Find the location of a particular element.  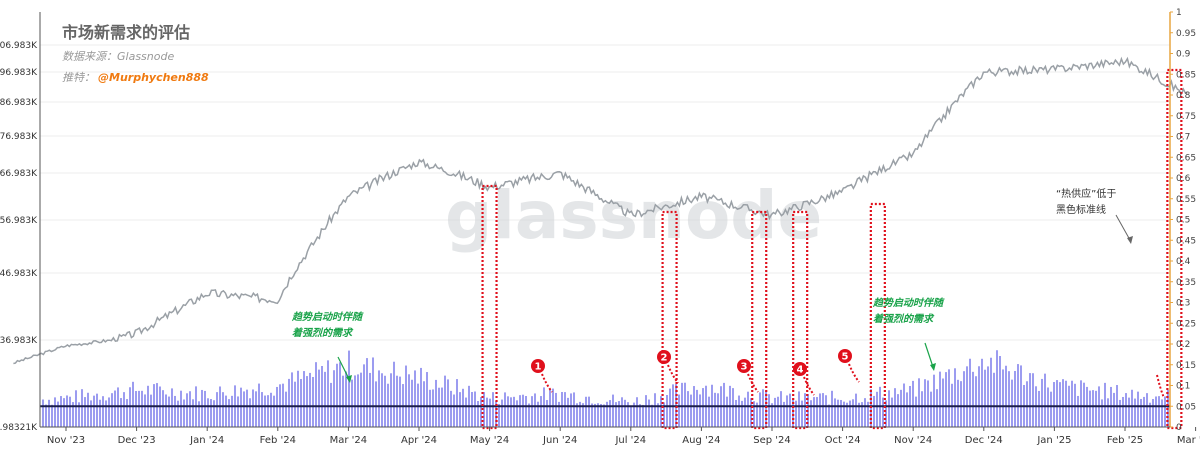

y-left-tick-label: 46.983K is located at coordinates (19, 274).